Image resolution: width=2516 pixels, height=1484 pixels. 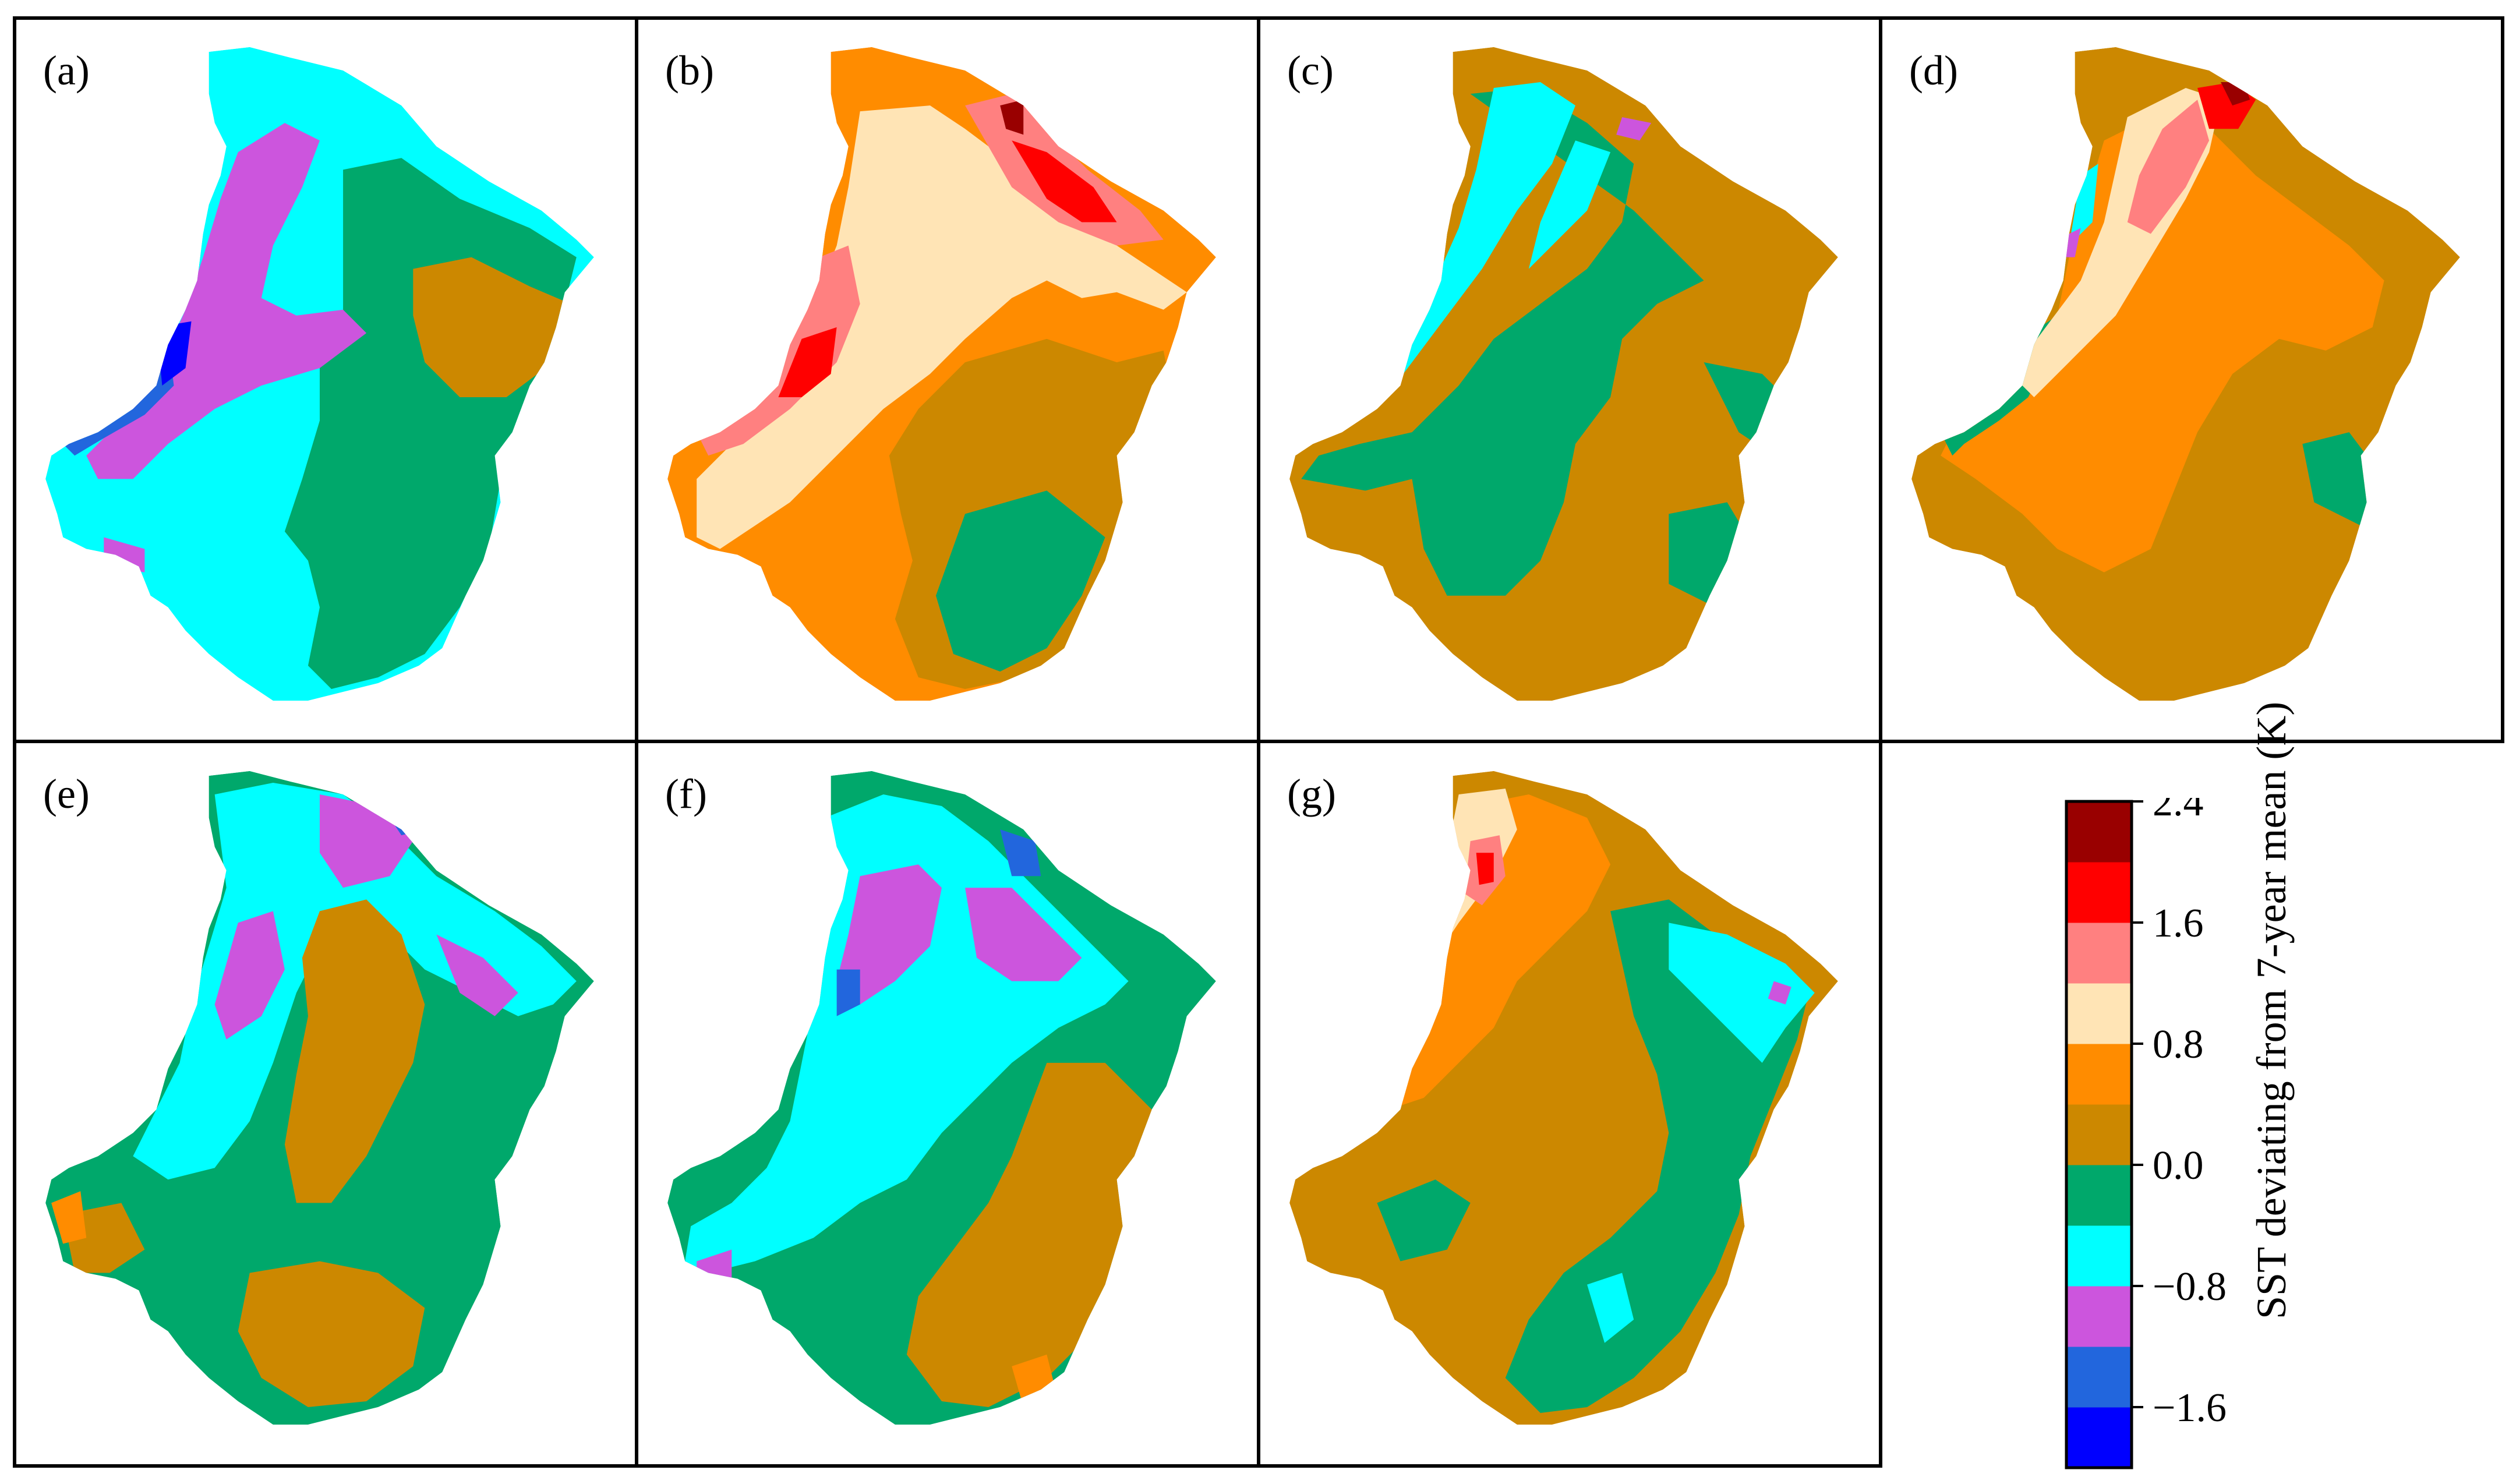 I want to click on colorbar-svg: 2.4 1.6 0.8 0.0 −0.8 −1.6, so click(x=2146, y=1124).